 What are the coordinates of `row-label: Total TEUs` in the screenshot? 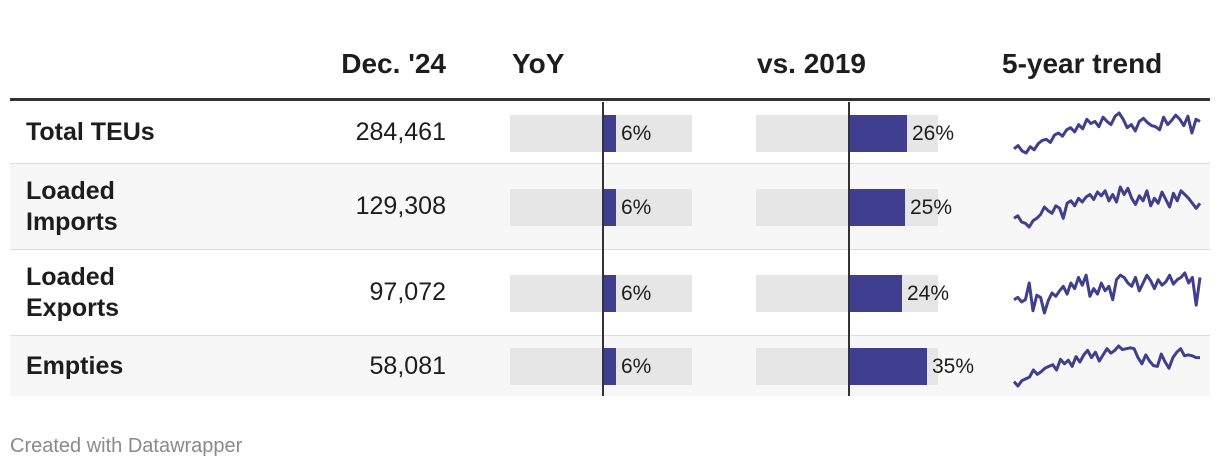 It's located at (90, 132).